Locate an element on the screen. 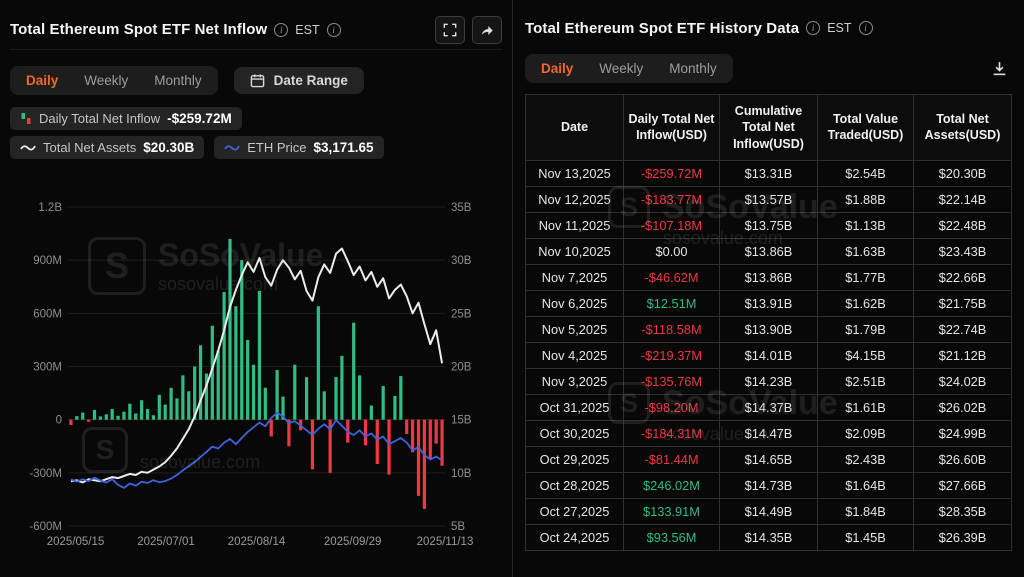 This screenshot has width=1024, height=577. date-cell: Oct 28,2025 is located at coordinates (574, 485).